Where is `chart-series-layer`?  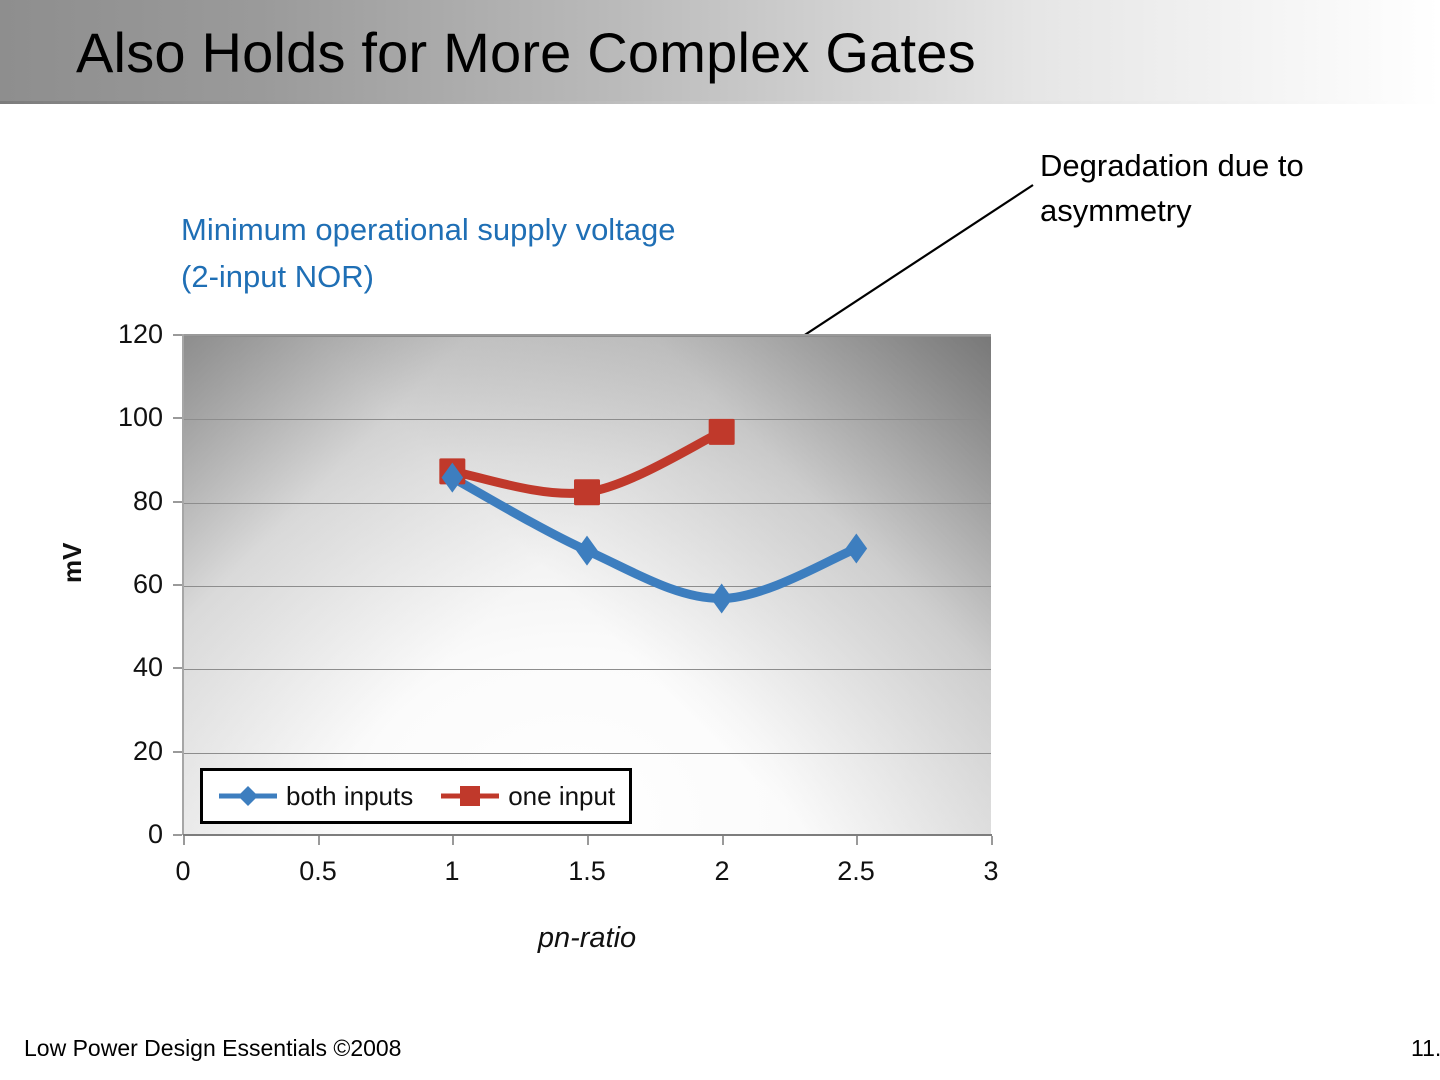 chart-series-layer is located at coordinates (653, 516).